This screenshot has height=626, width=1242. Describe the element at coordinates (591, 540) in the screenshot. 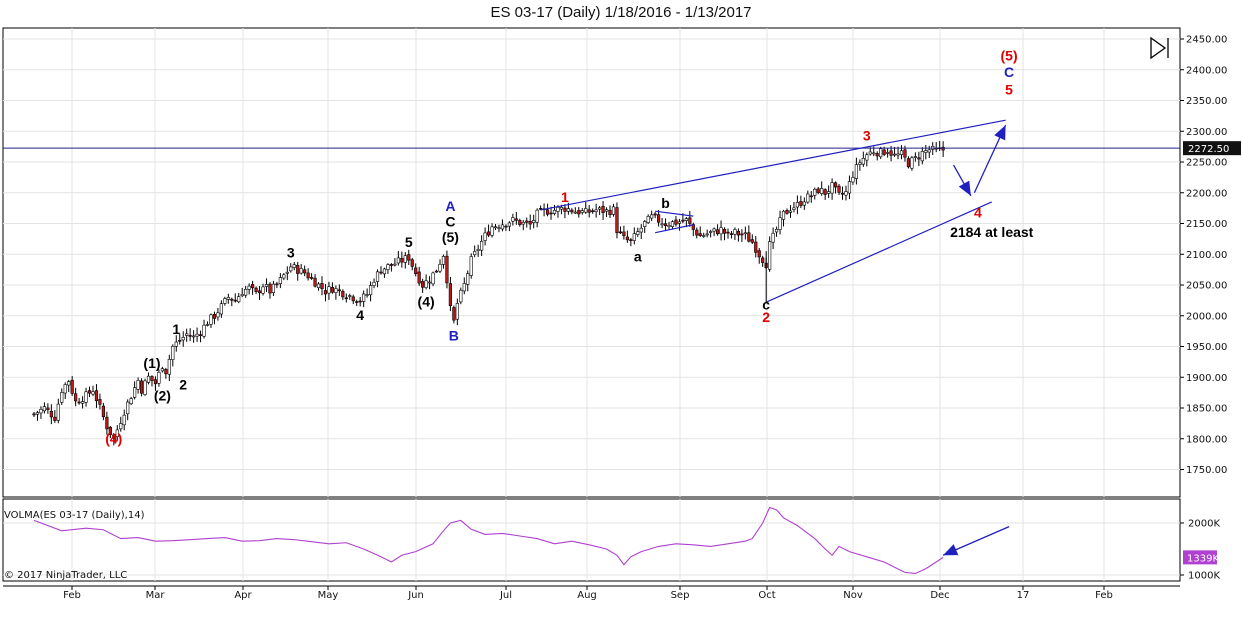

I see `volume-pane-border` at that location.